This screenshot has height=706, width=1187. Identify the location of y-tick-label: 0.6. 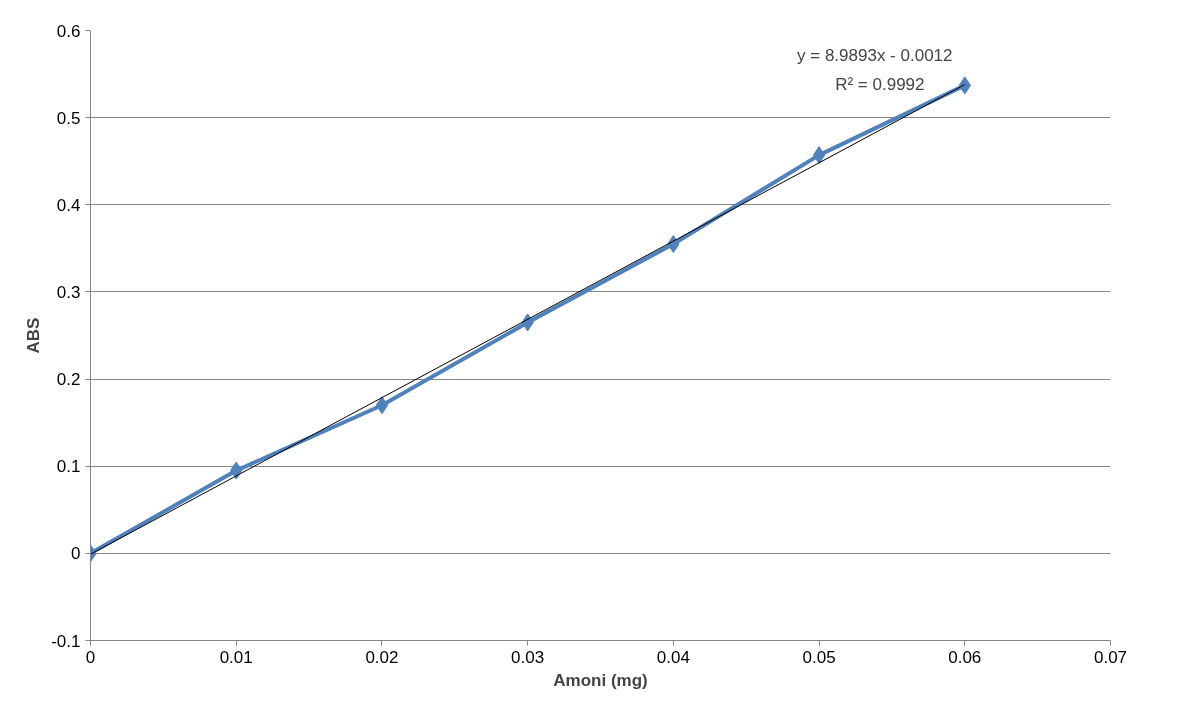
(68, 31).